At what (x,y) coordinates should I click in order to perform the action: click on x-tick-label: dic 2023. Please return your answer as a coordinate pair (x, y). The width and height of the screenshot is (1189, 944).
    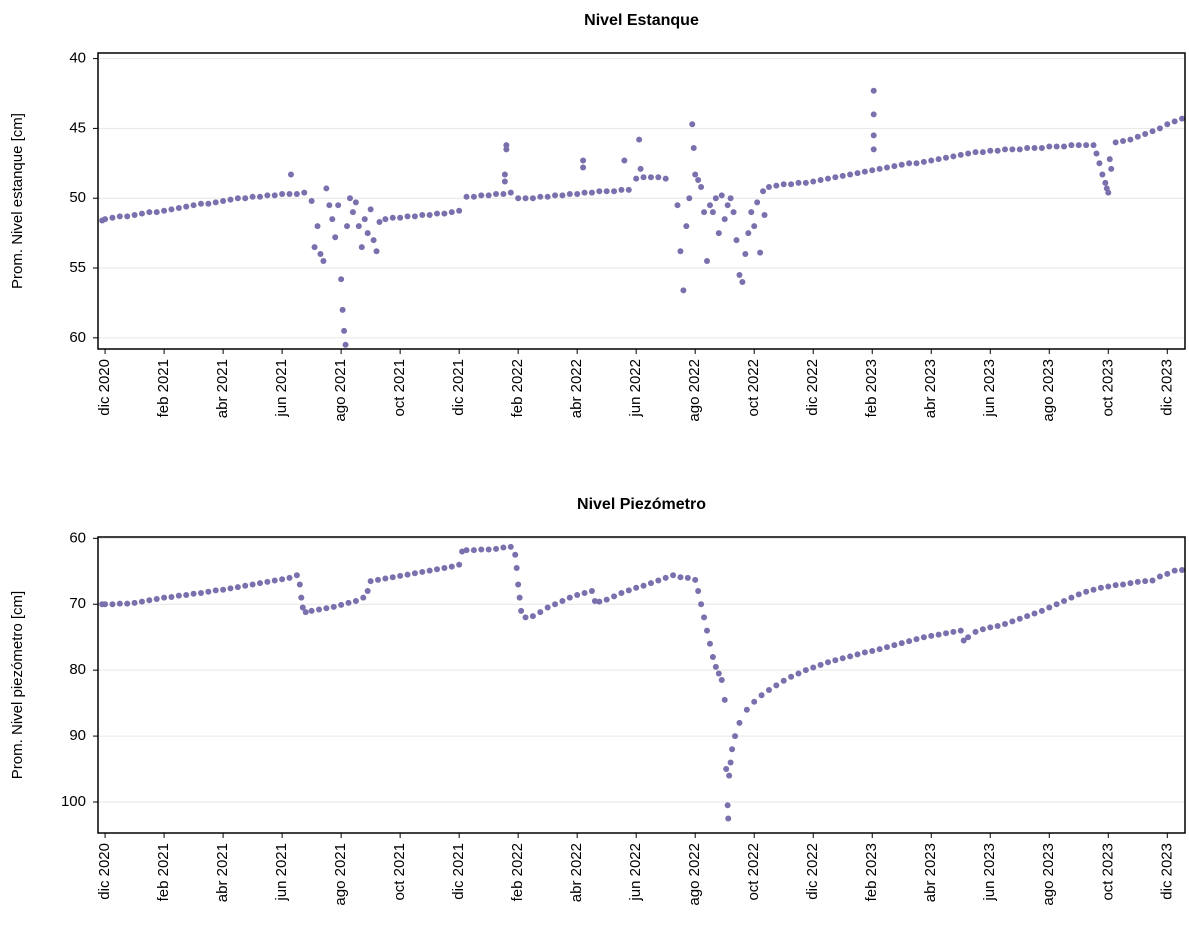
    Looking at the image, I should click on (1166, 871).